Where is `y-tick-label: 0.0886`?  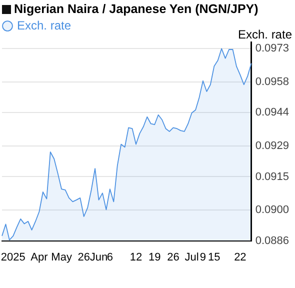 y-tick-label: 0.0886 is located at coordinates (272, 240).